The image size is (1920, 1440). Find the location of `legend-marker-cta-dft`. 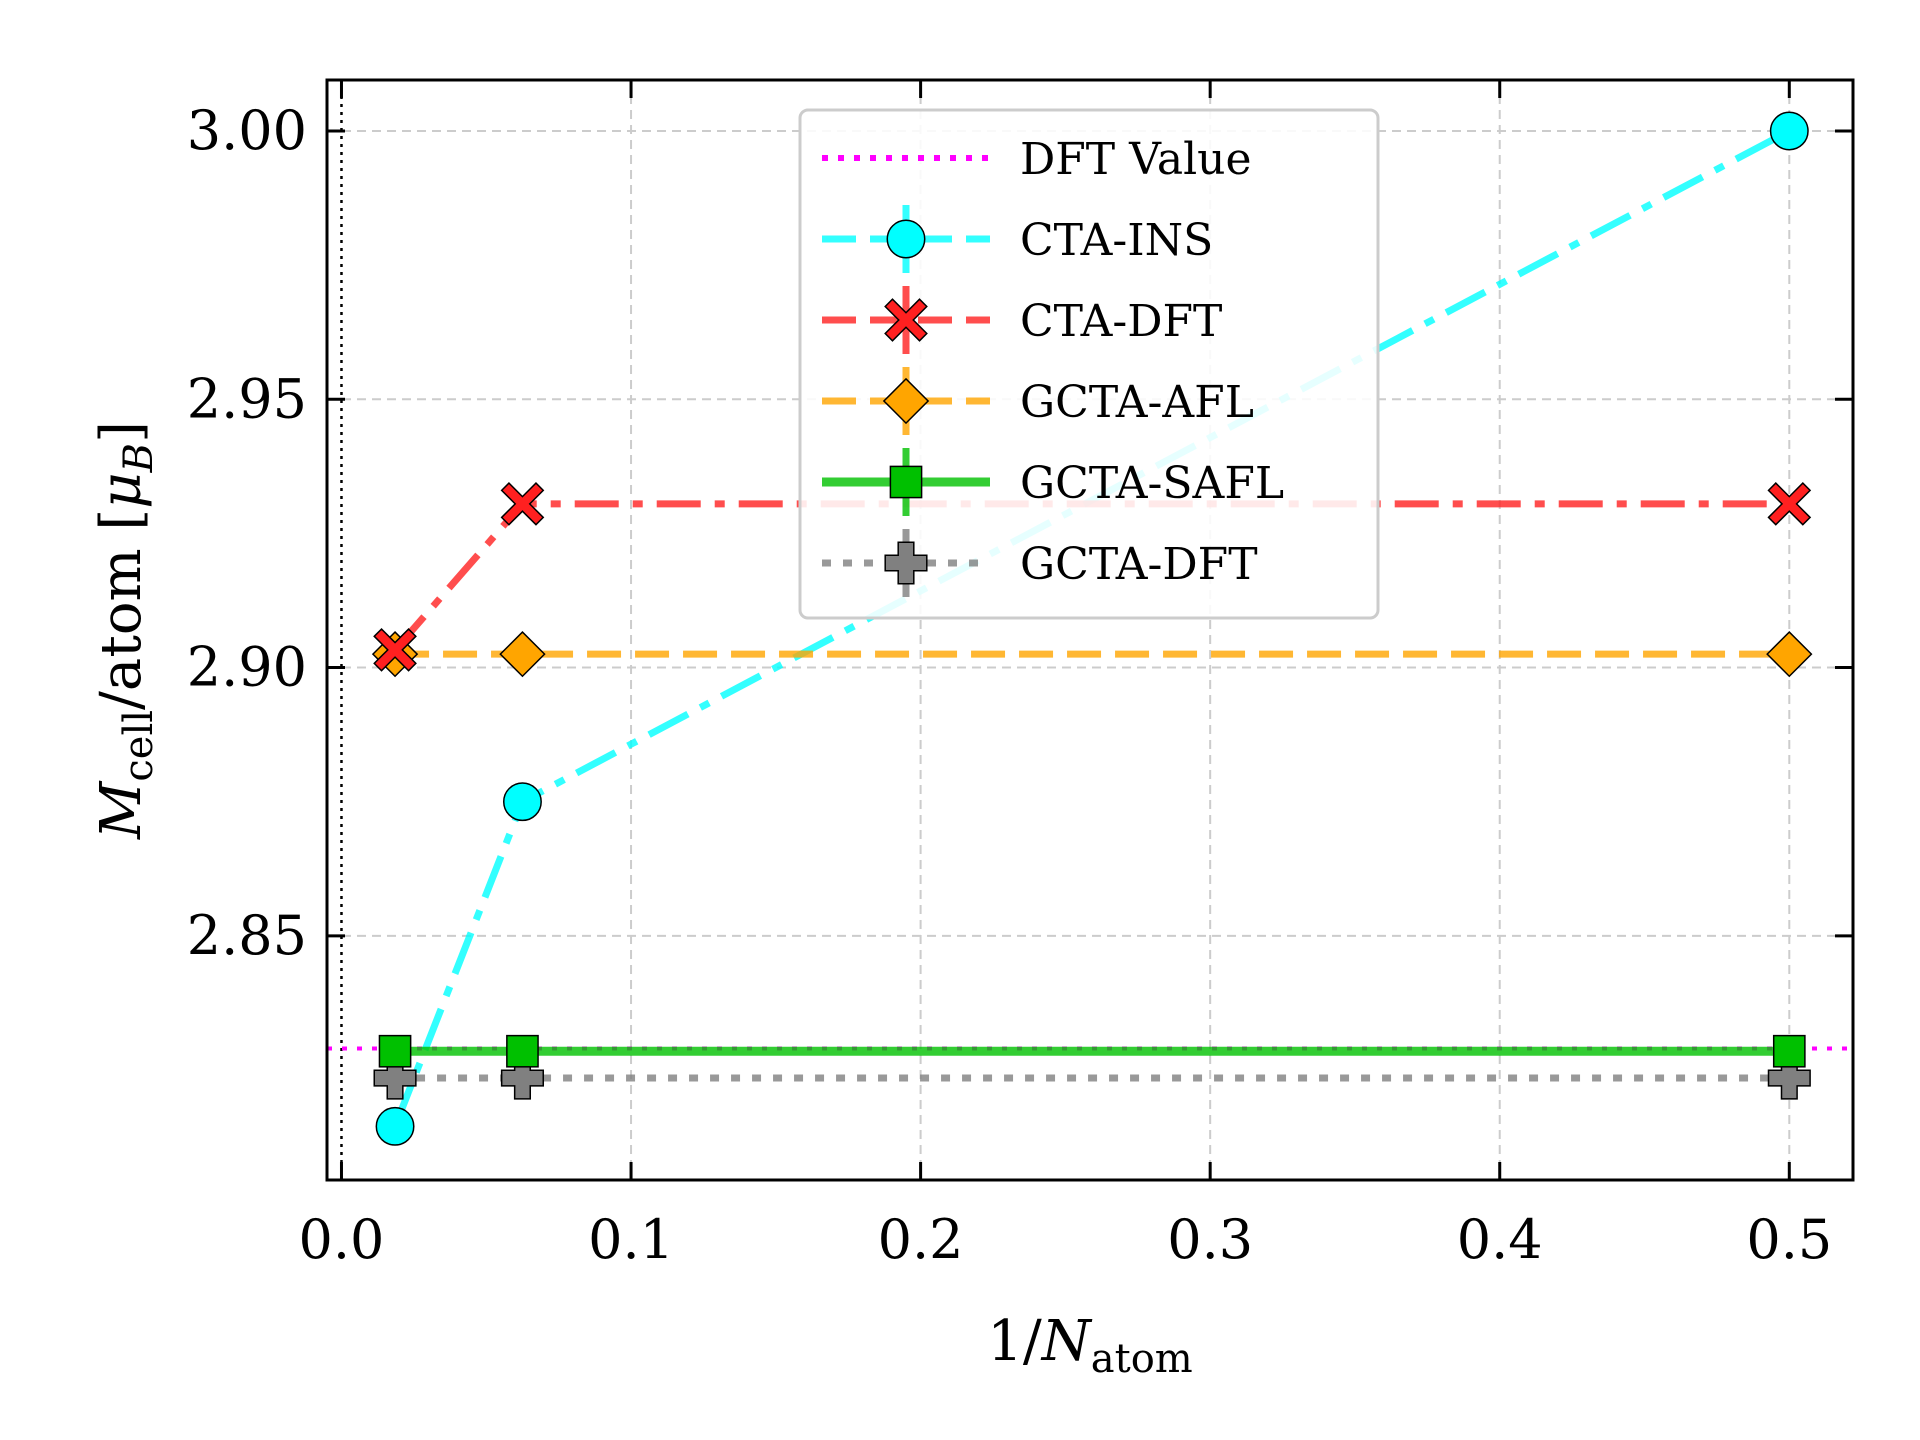

legend-marker-cta-dft is located at coordinates (906, 320).